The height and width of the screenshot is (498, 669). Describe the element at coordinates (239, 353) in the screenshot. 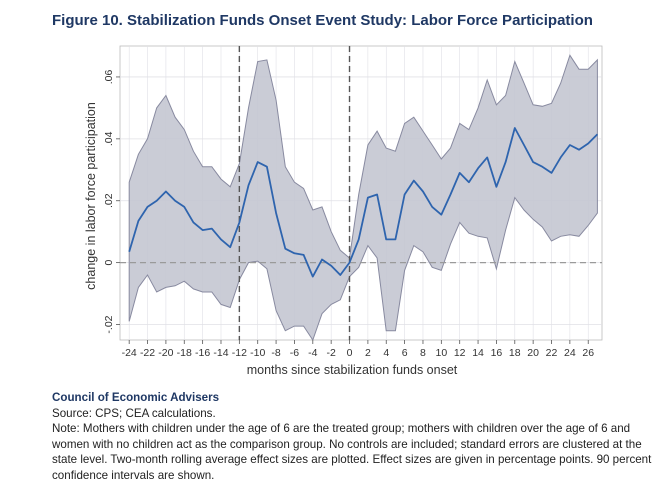

I see `x-tick-label: -12` at that location.